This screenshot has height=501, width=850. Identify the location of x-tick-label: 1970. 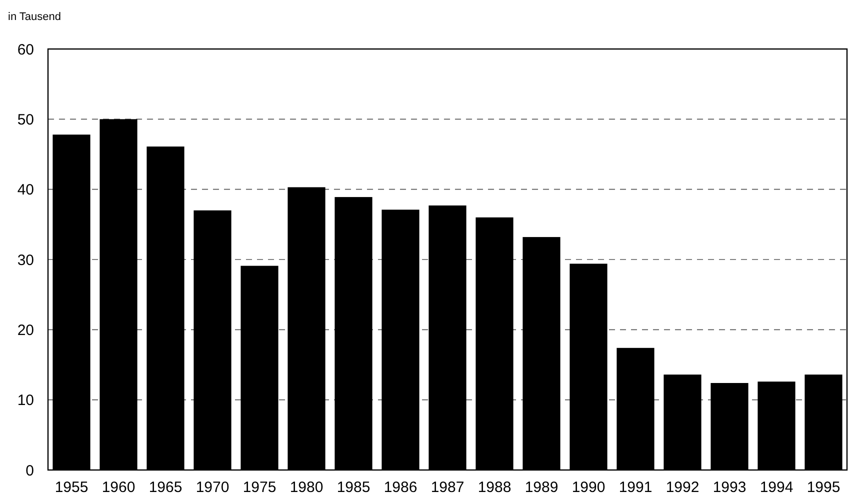
(213, 487).